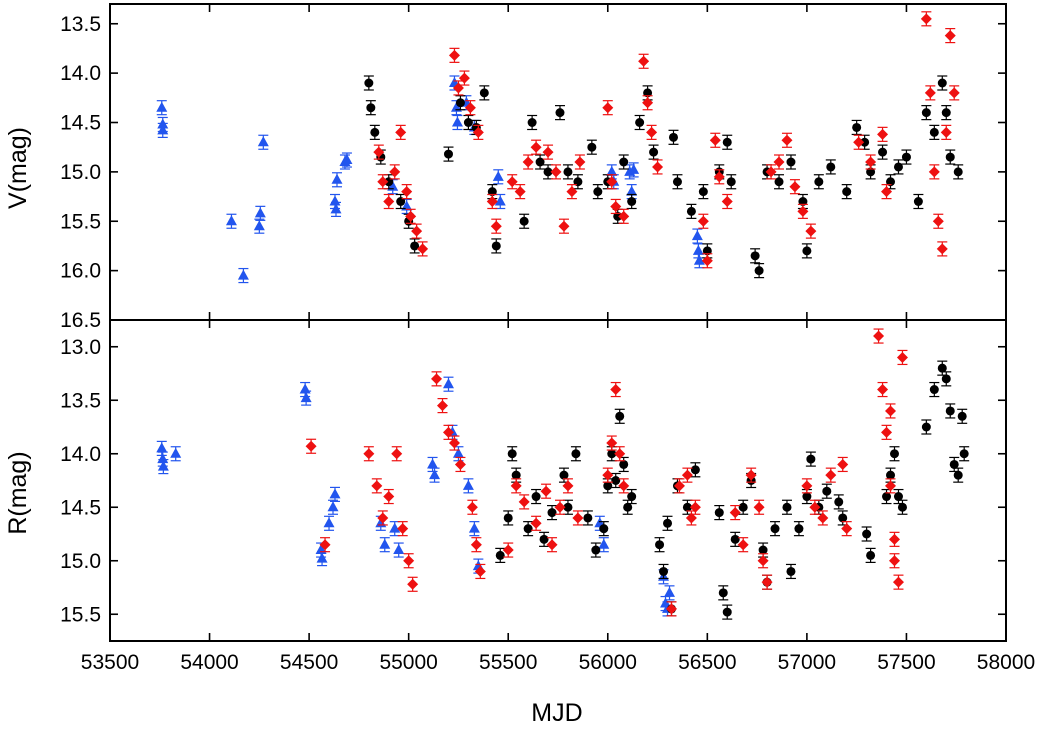  What do you see at coordinates (80, 24) in the screenshot?
I see `y-tick-label: 13.5` at bounding box center [80, 24].